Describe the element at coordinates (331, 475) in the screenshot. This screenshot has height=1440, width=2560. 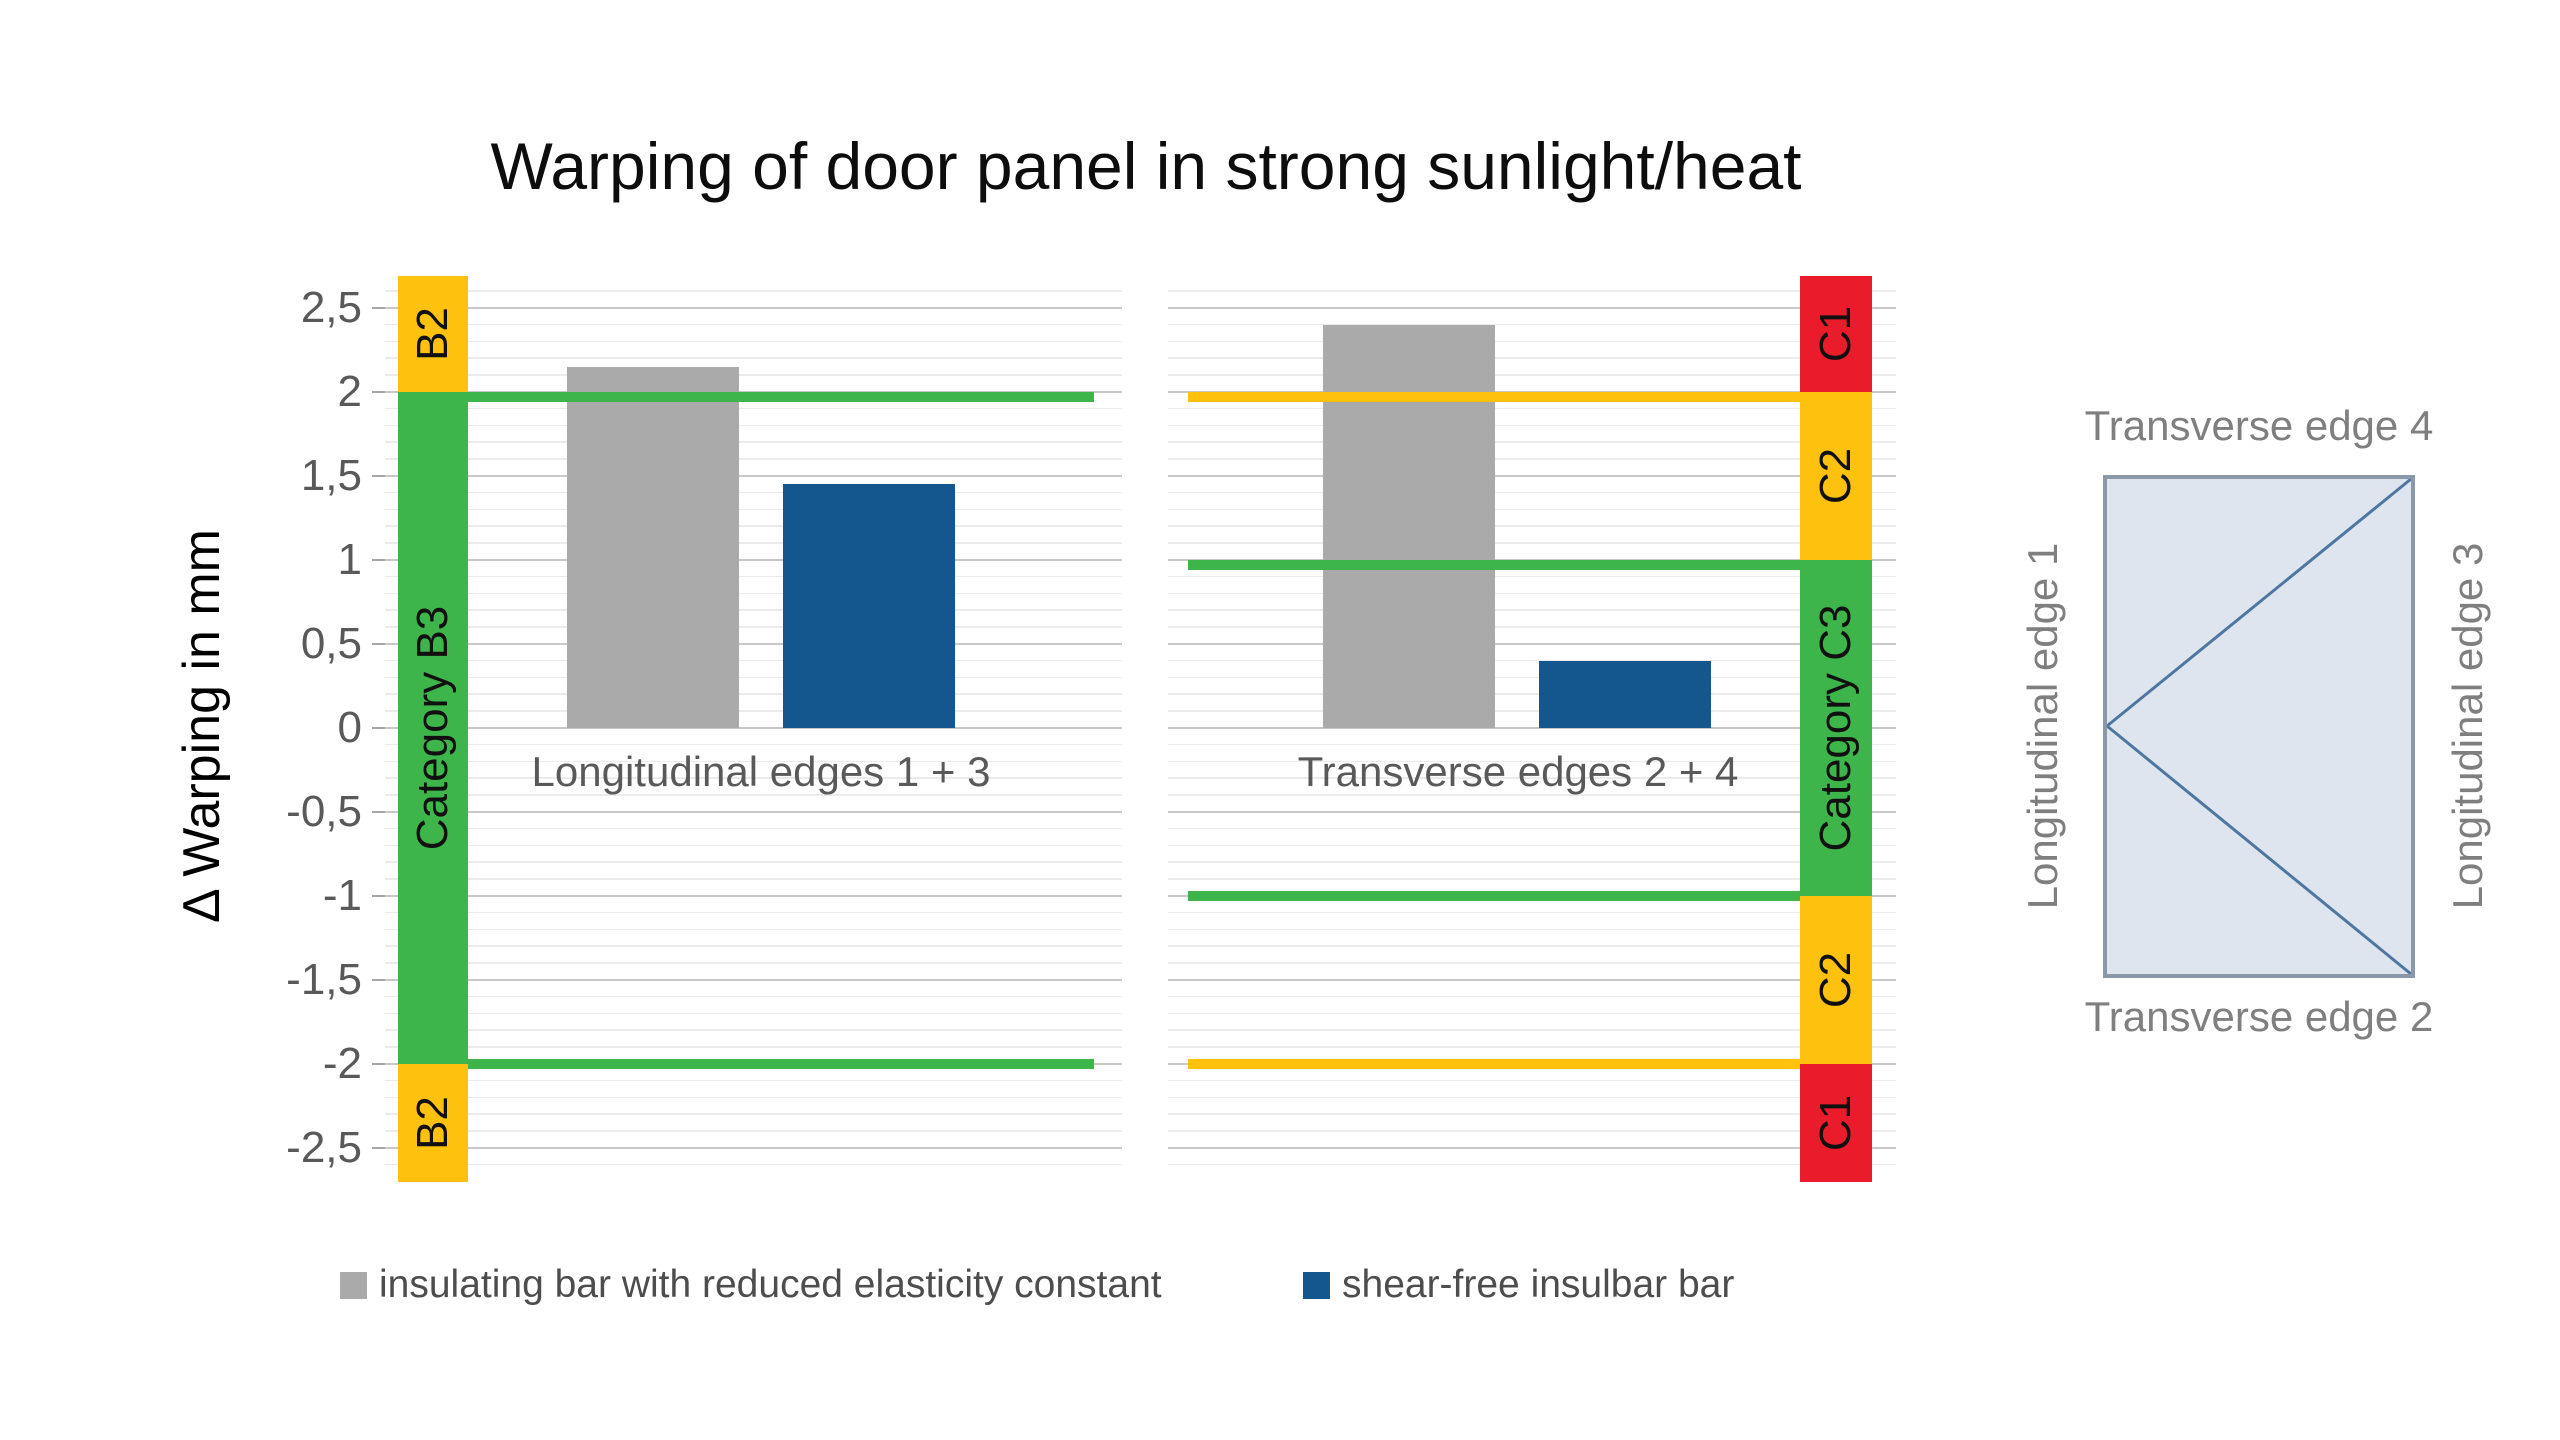
I see `y-tick-label: 1,5` at that location.